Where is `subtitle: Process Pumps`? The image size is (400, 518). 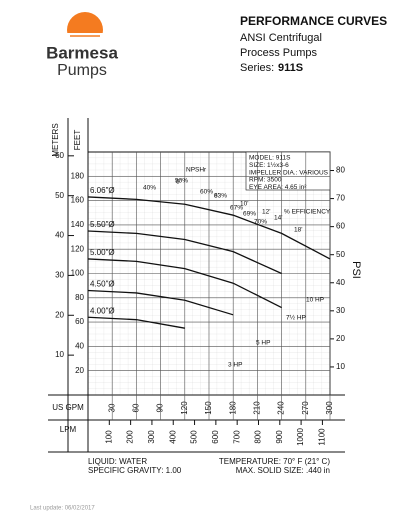 subtitle: Process Pumps is located at coordinates (279, 53).